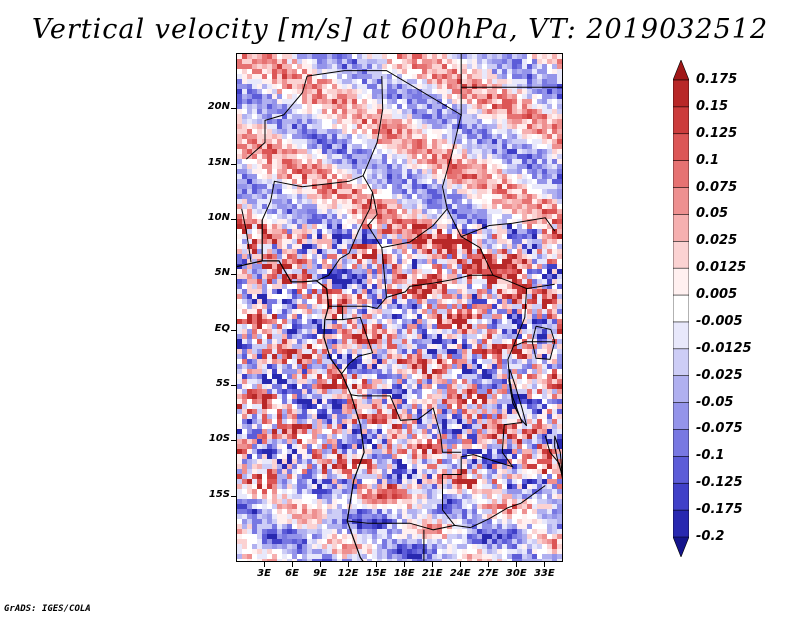  I want to click on lat-label: 20N, so click(218, 107).